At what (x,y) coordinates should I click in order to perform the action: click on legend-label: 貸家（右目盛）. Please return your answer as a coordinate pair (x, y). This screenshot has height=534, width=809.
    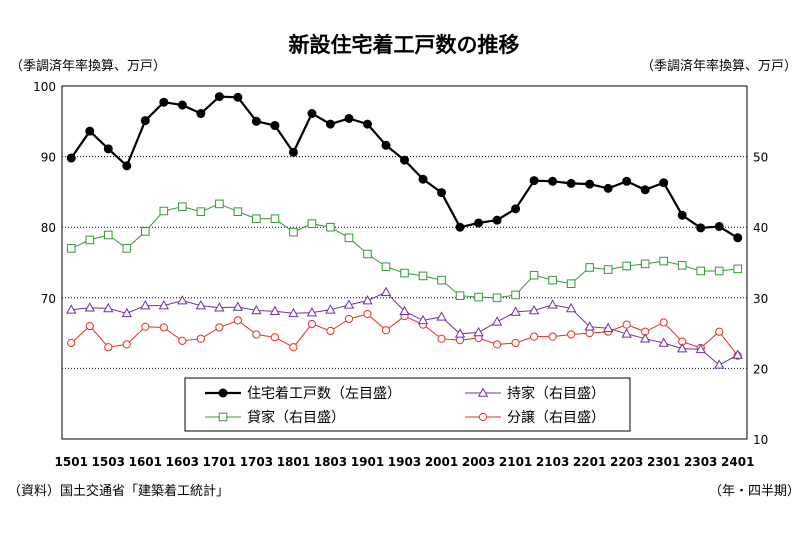
    Looking at the image, I should click on (296, 417).